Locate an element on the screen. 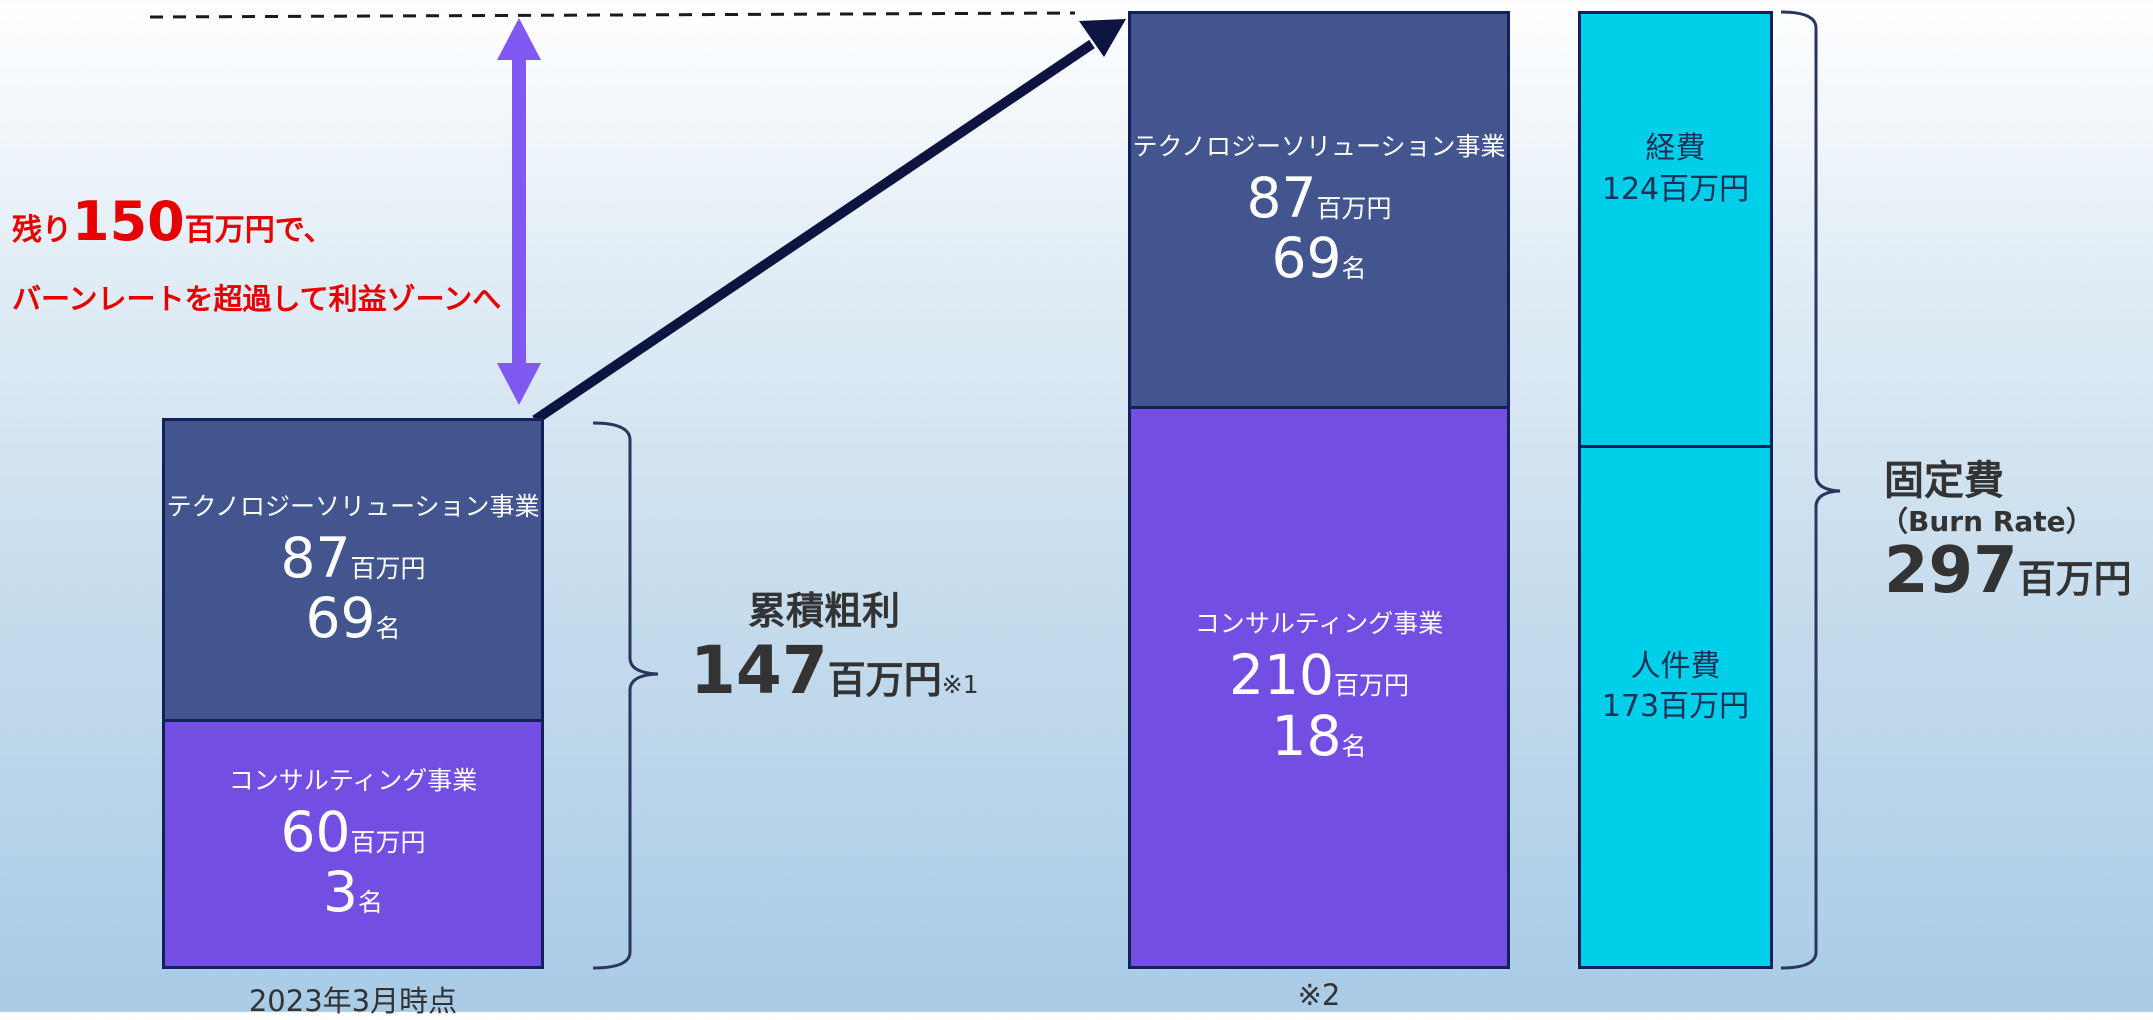 Image resolution: width=2153 pixels, height=1020 pixels. remaining-note-line1: 残り150百万円で、 is located at coordinates (173, 221).